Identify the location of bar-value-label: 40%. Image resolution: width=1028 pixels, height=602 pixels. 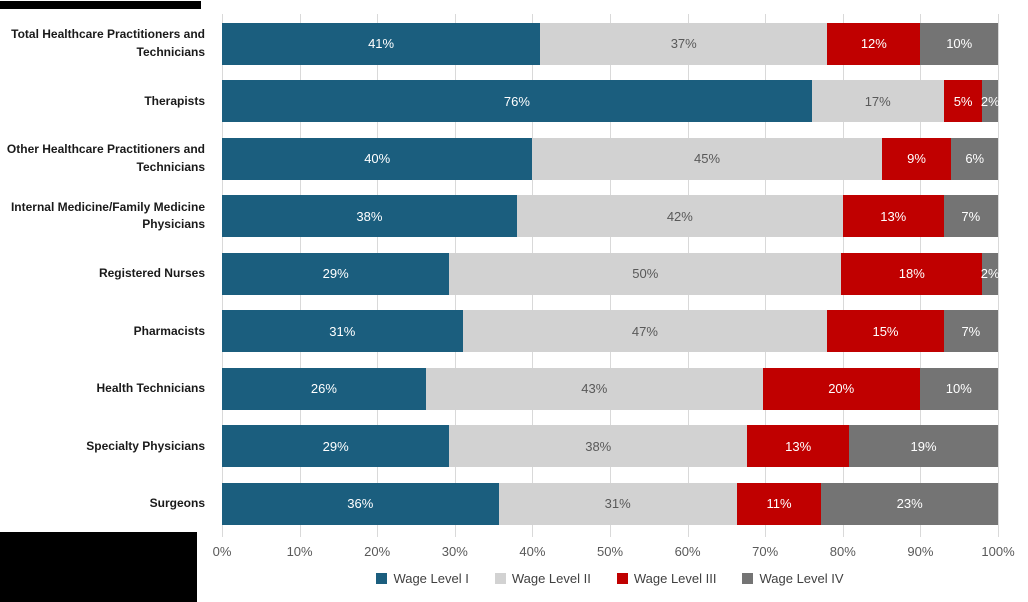
(377, 159).